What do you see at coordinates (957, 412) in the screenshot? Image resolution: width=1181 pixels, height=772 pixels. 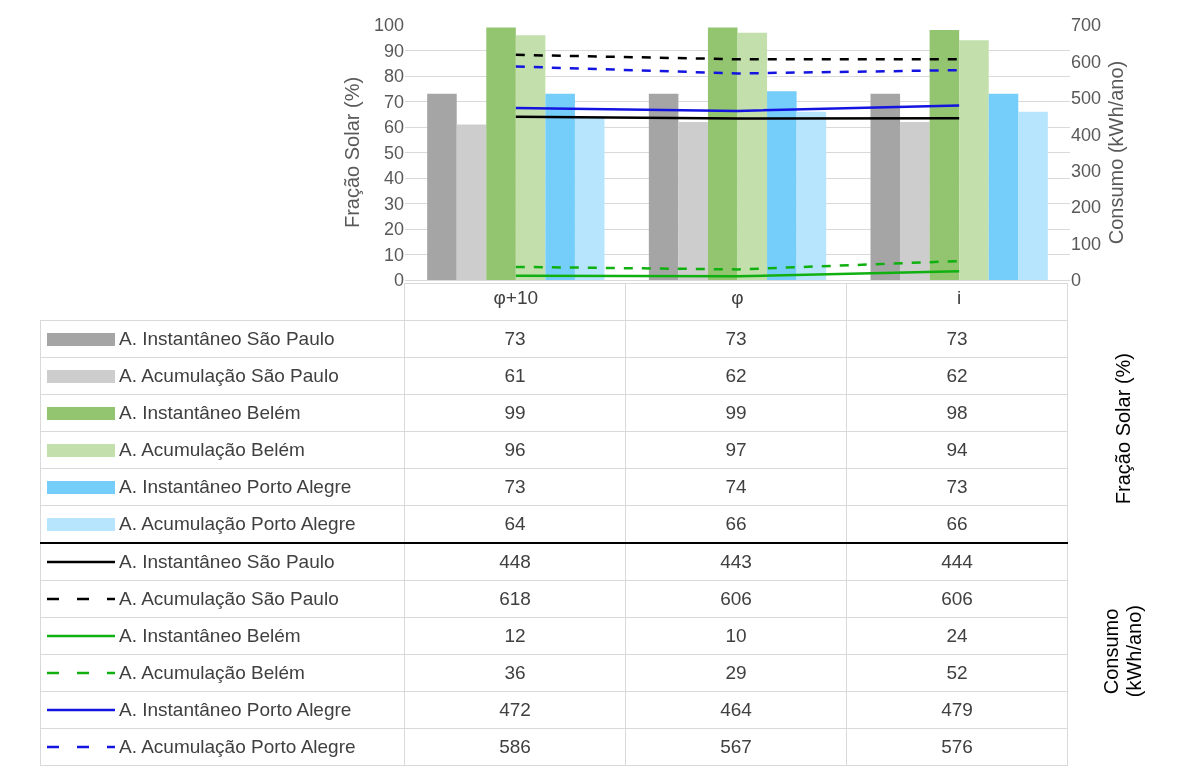 I see `data-label: 98` at bounding box center [957, 412].